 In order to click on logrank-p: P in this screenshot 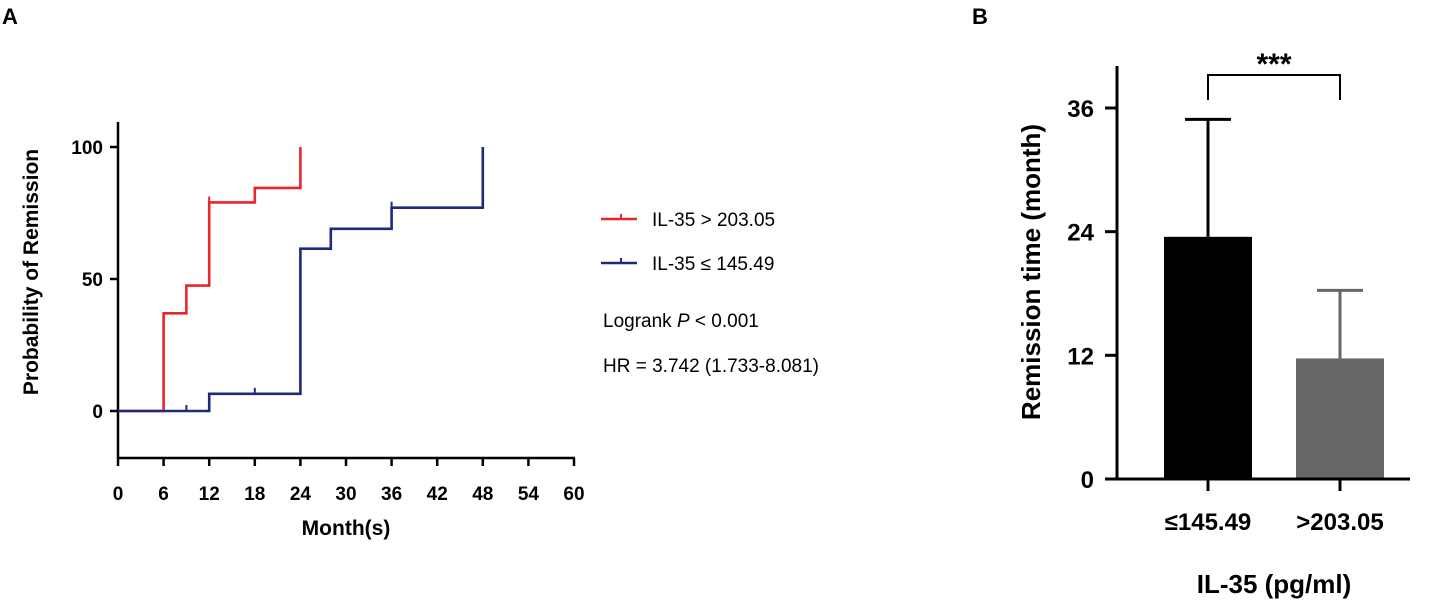, I will do `click(683, 321)`.